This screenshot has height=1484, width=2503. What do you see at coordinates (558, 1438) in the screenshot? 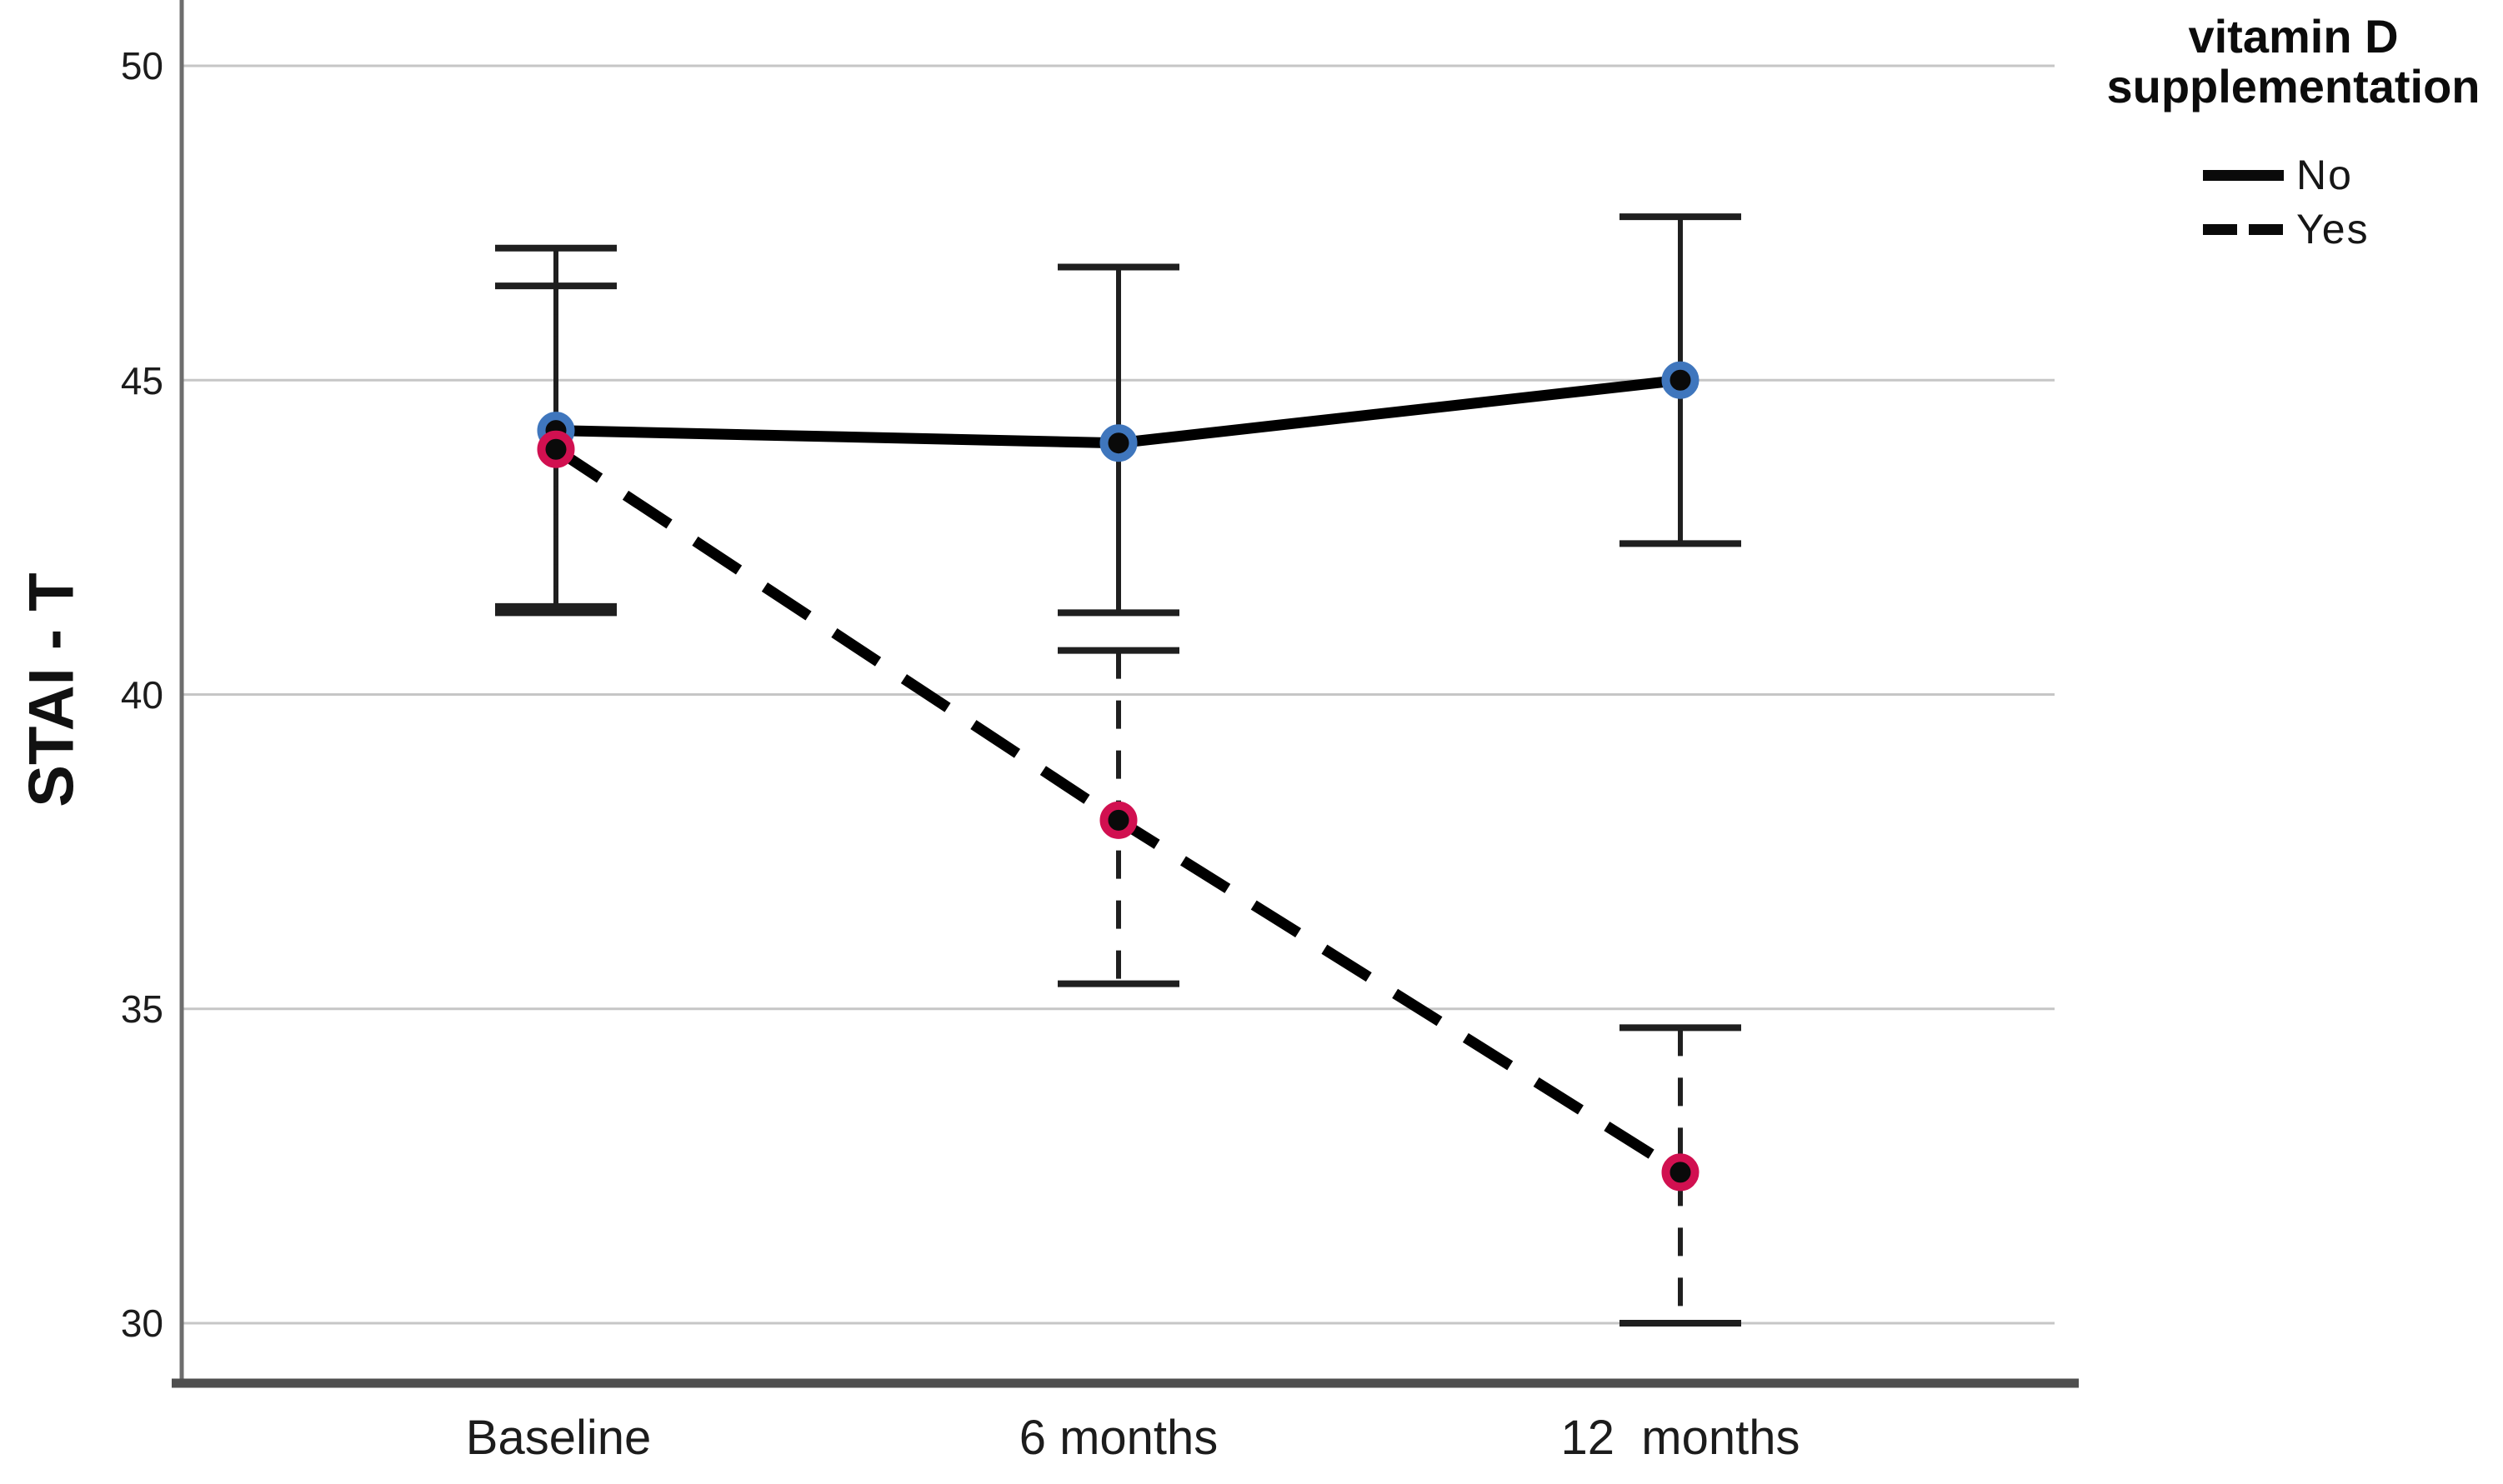
I see `x-category-label-baseline: Baseline` at bounding box center [558, 1438].